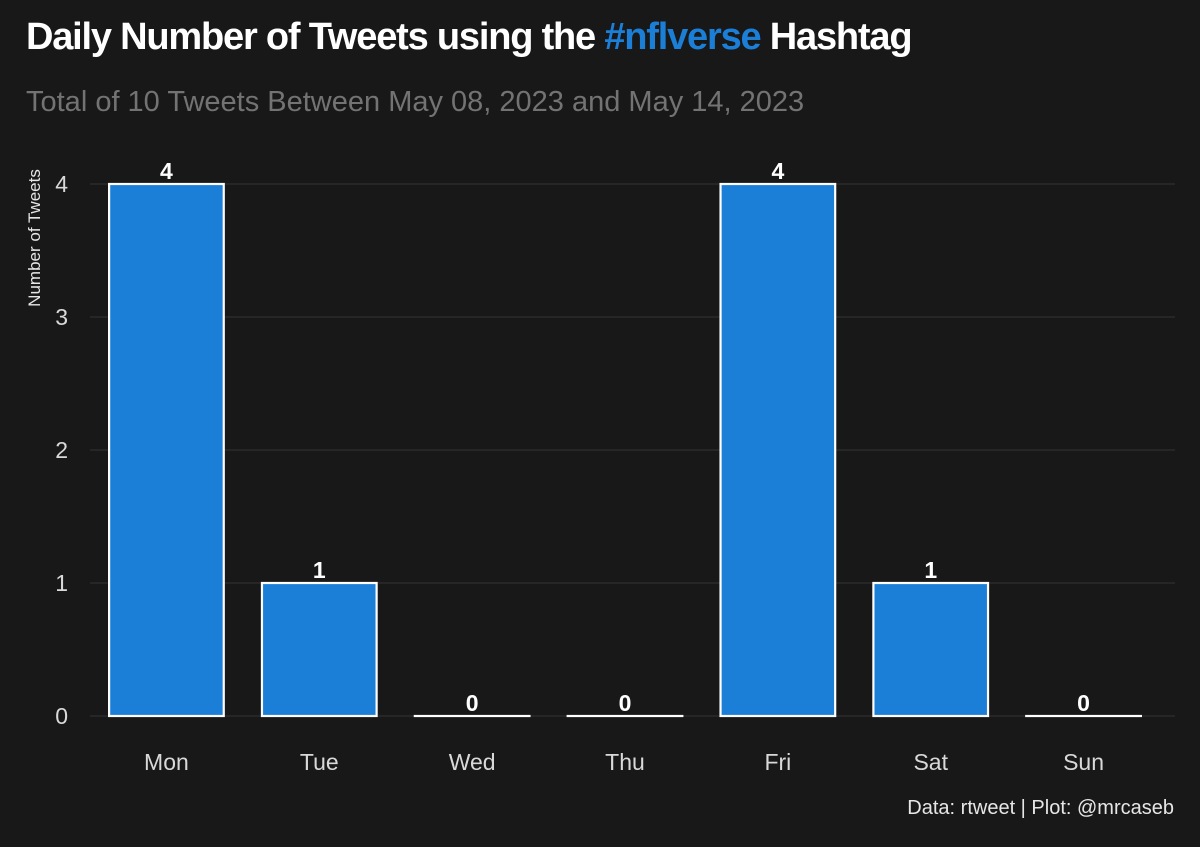  I want to click on x-tick-label-mon: Mon, so click(166, 762).